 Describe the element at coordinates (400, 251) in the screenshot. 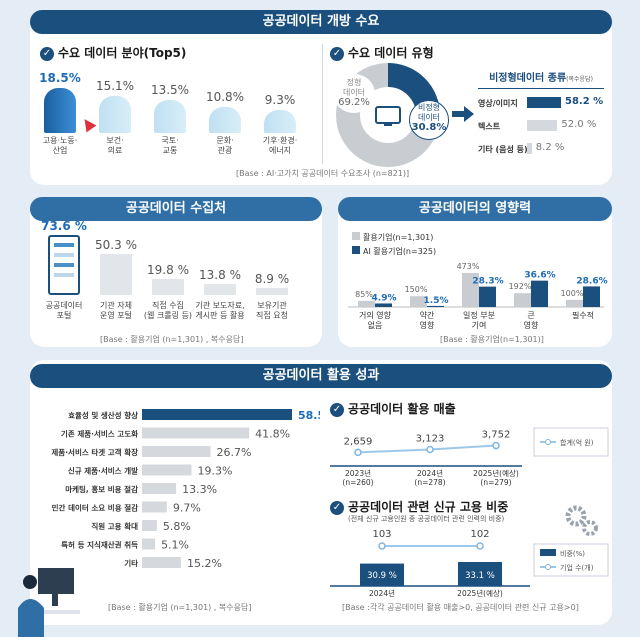

I see `legend-b-label: AI 활용기업(n=325)` at that location.